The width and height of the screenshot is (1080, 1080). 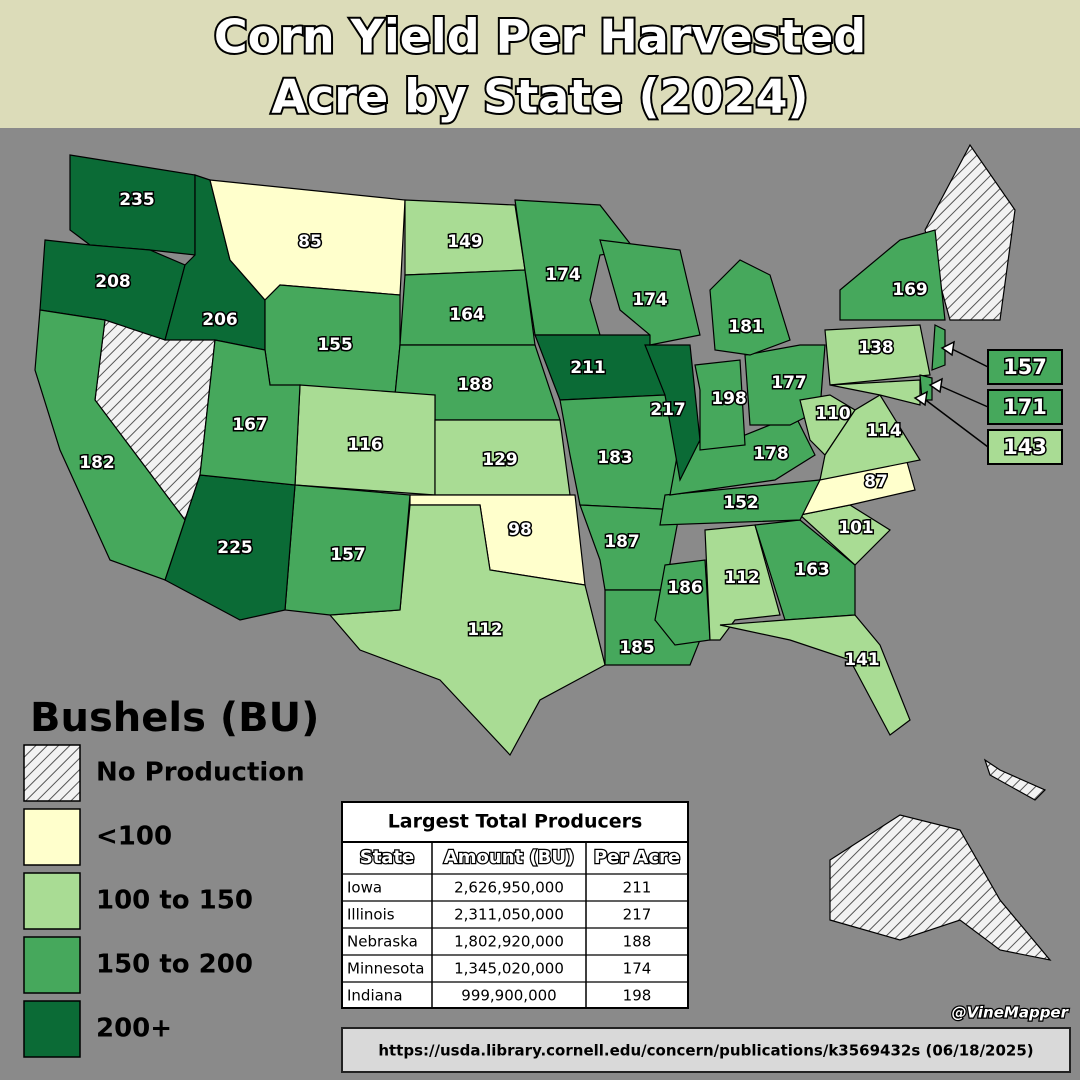 What do you see at coordinates (371, 915) in the screenshot?
I see `table-cell: Illinois` at bounding box center [371, 915].